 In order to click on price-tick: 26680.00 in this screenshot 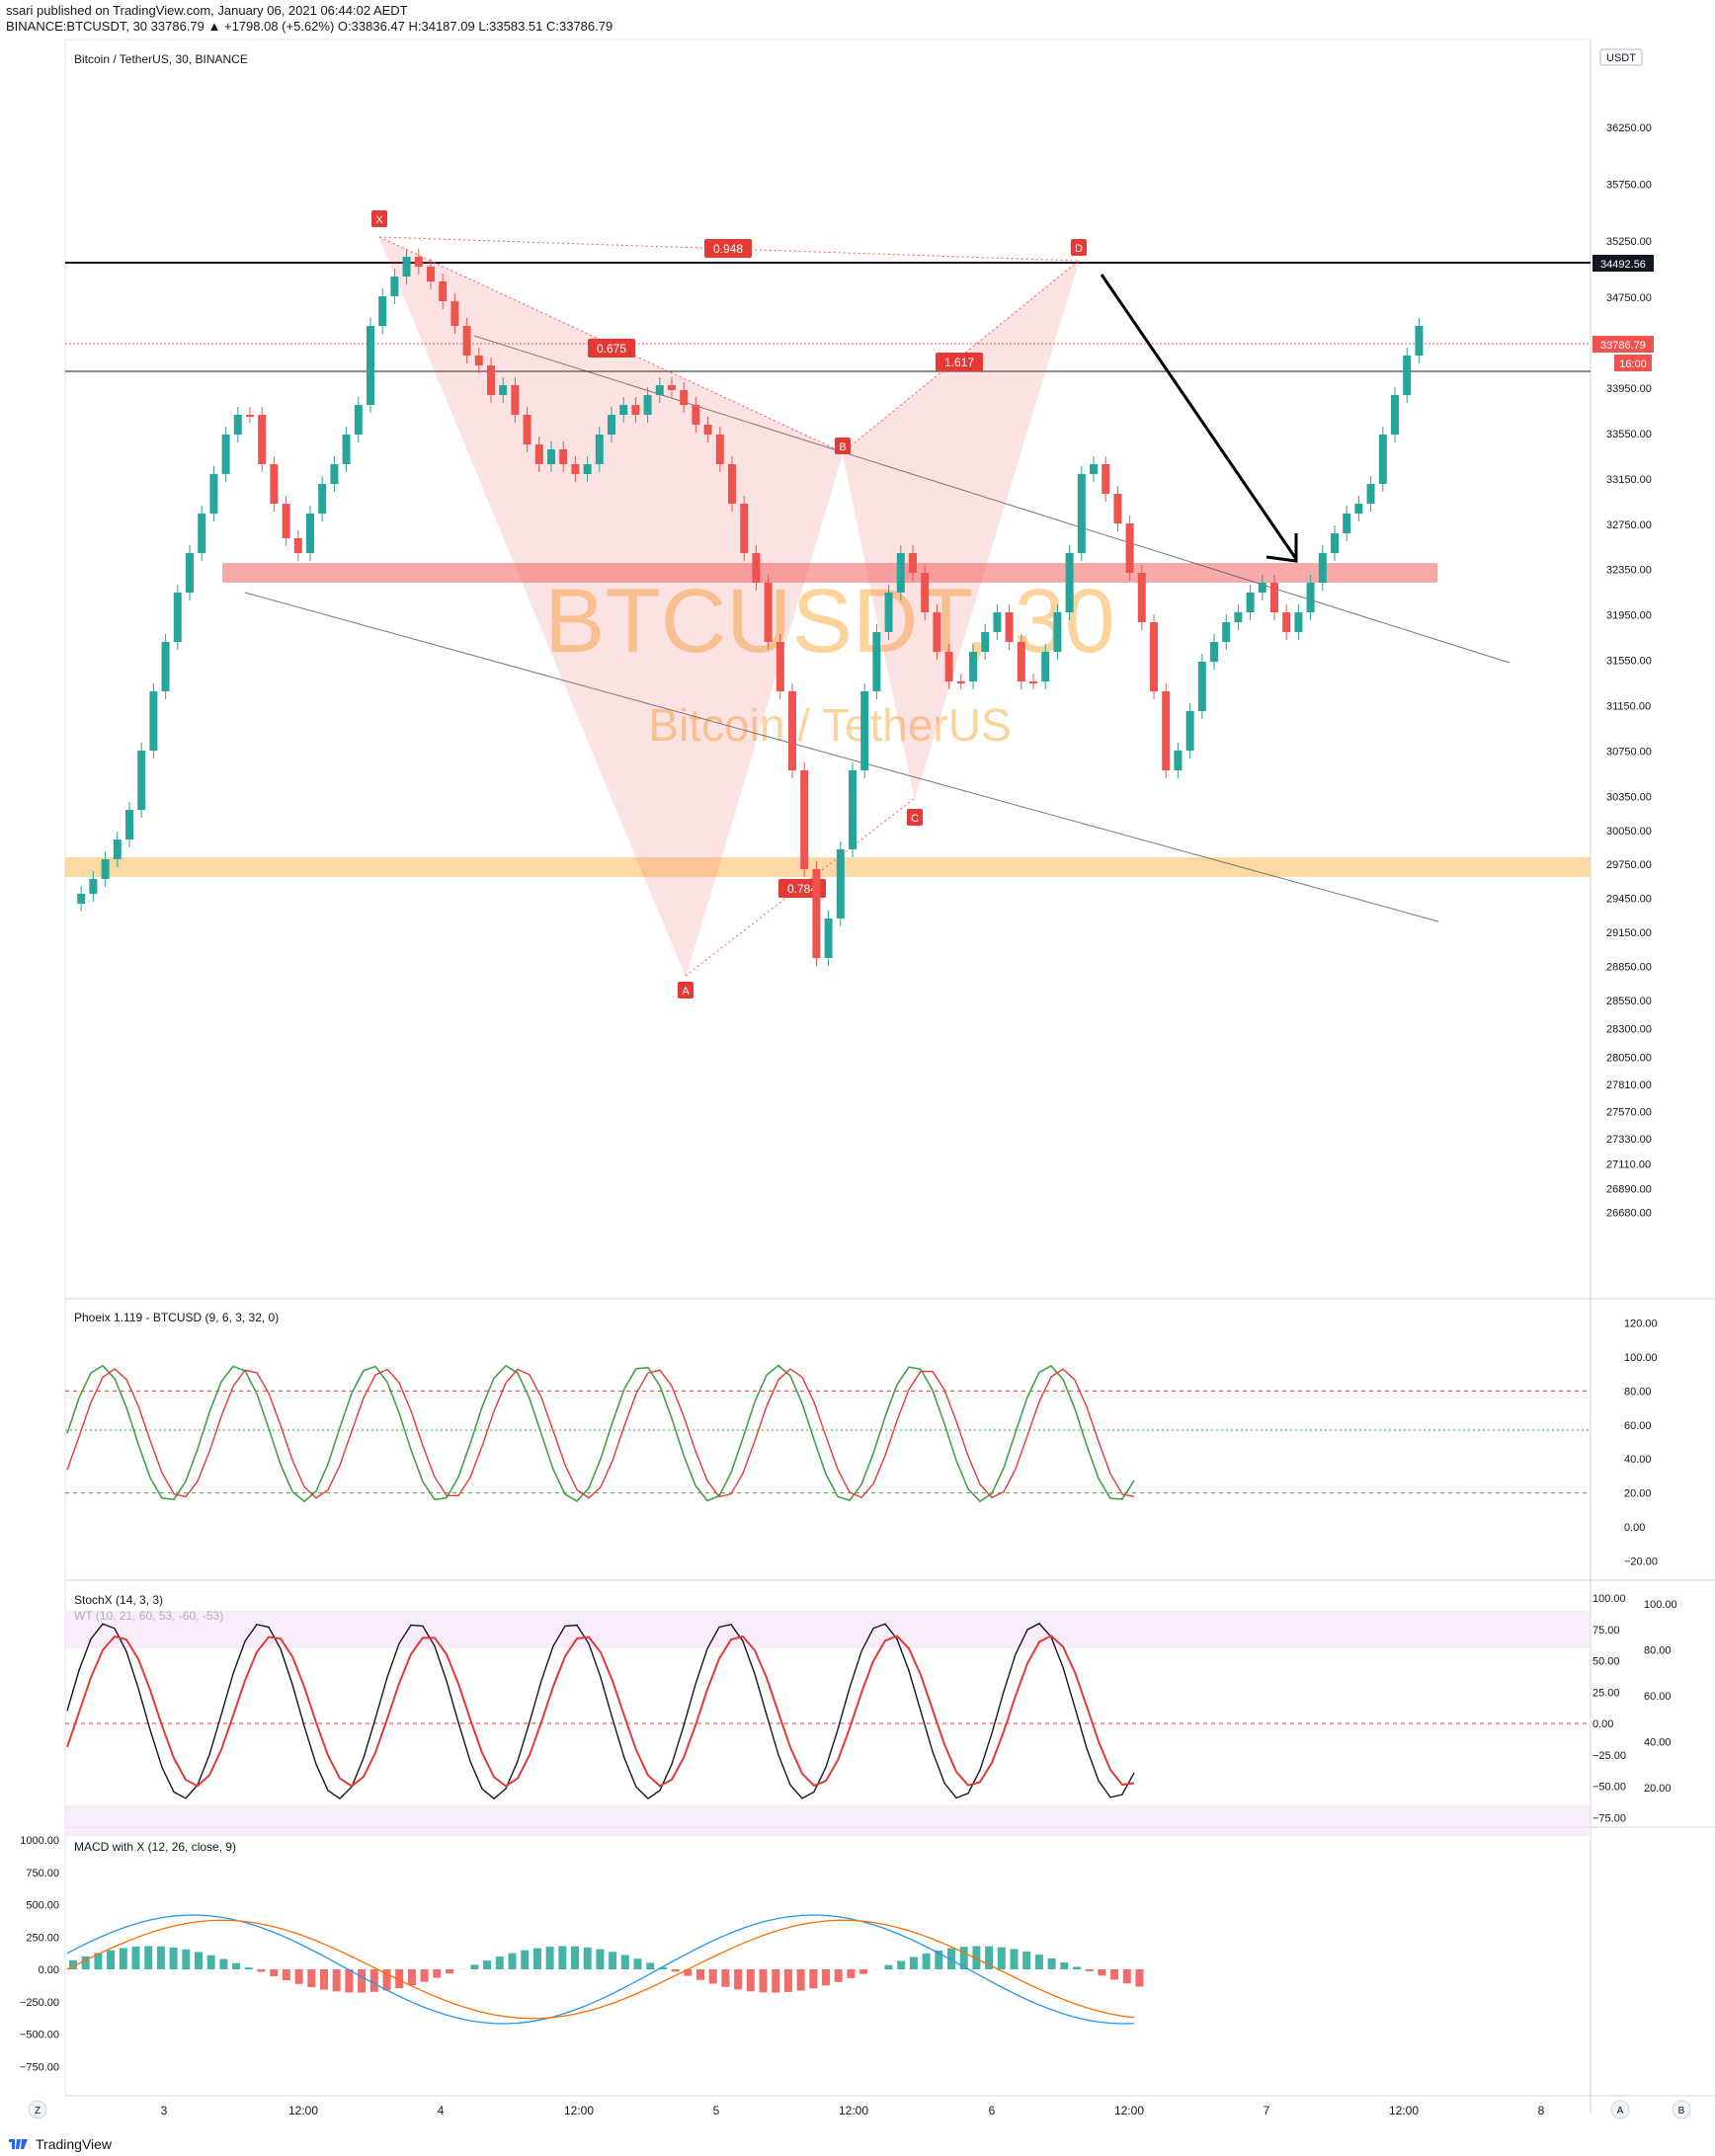, I will do `click(1629, 1214)`.